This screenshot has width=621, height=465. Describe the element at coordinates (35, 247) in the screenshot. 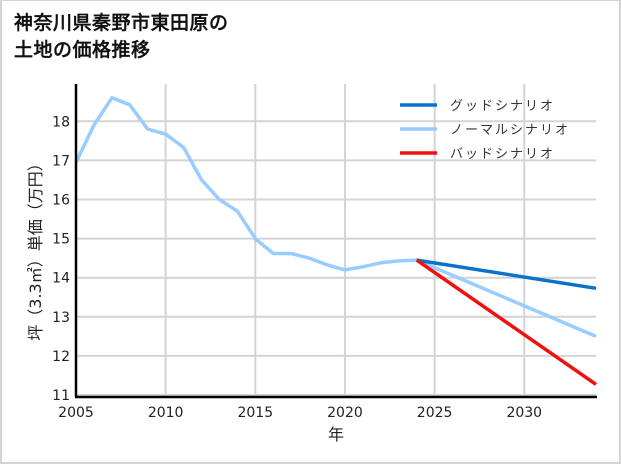

I see `y-axis-label: 坪（3.3㎡）単価（万円）` at that location.